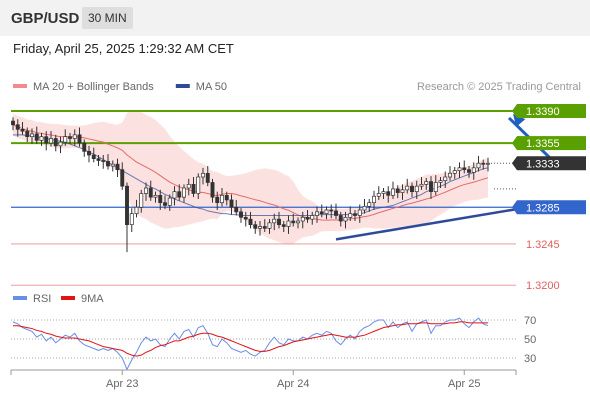 This screenshot has height=400, width=590. I want to click on price-tag-label-3: 1.3285, so click(543, 208).